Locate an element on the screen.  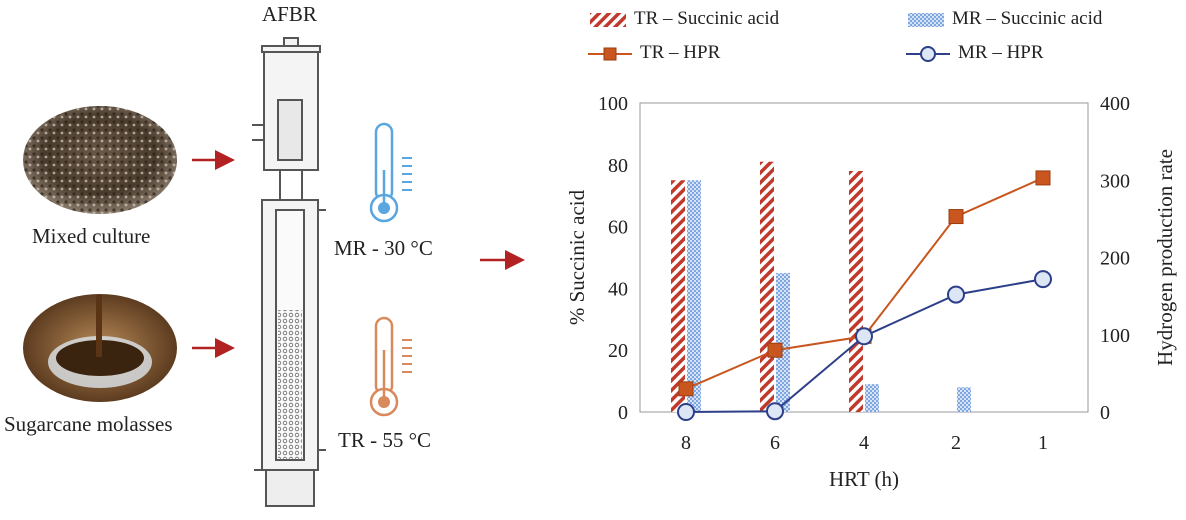
y-left-tick-label: 60 is located at coordinates (618, 228).